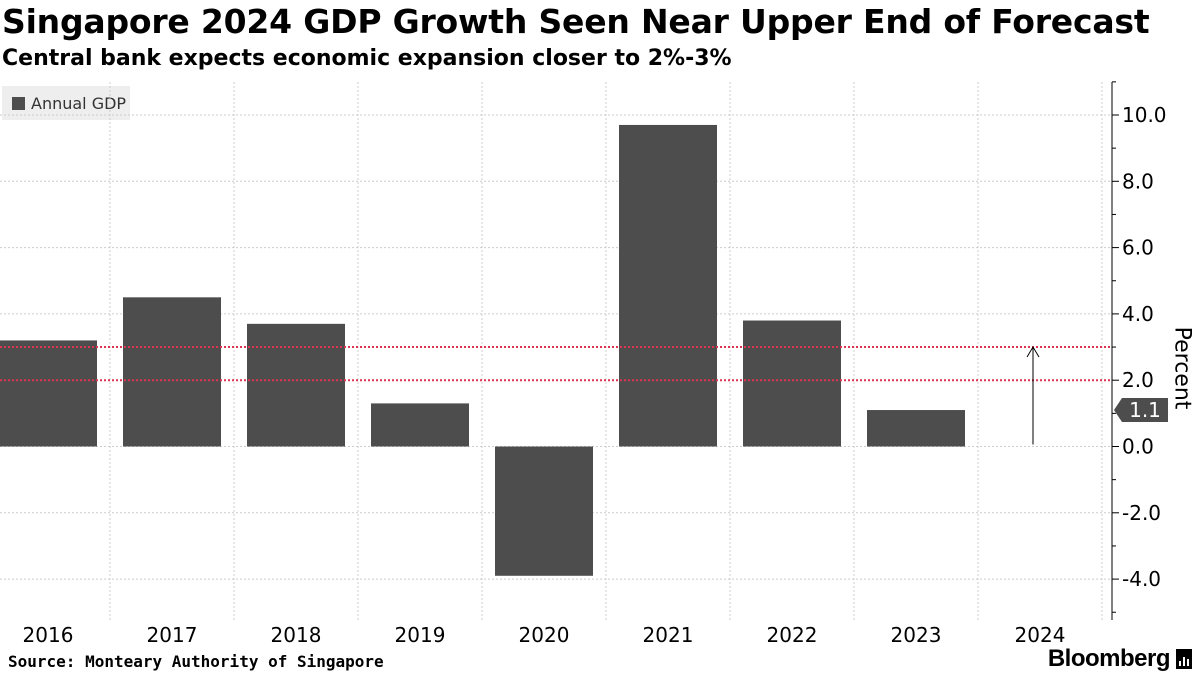 The height and width of the screenshot is (675, 1200). Describe the element at coordinates (1138, 314) in the screenshot. I see `y-tick-label: 4.0` at that location.